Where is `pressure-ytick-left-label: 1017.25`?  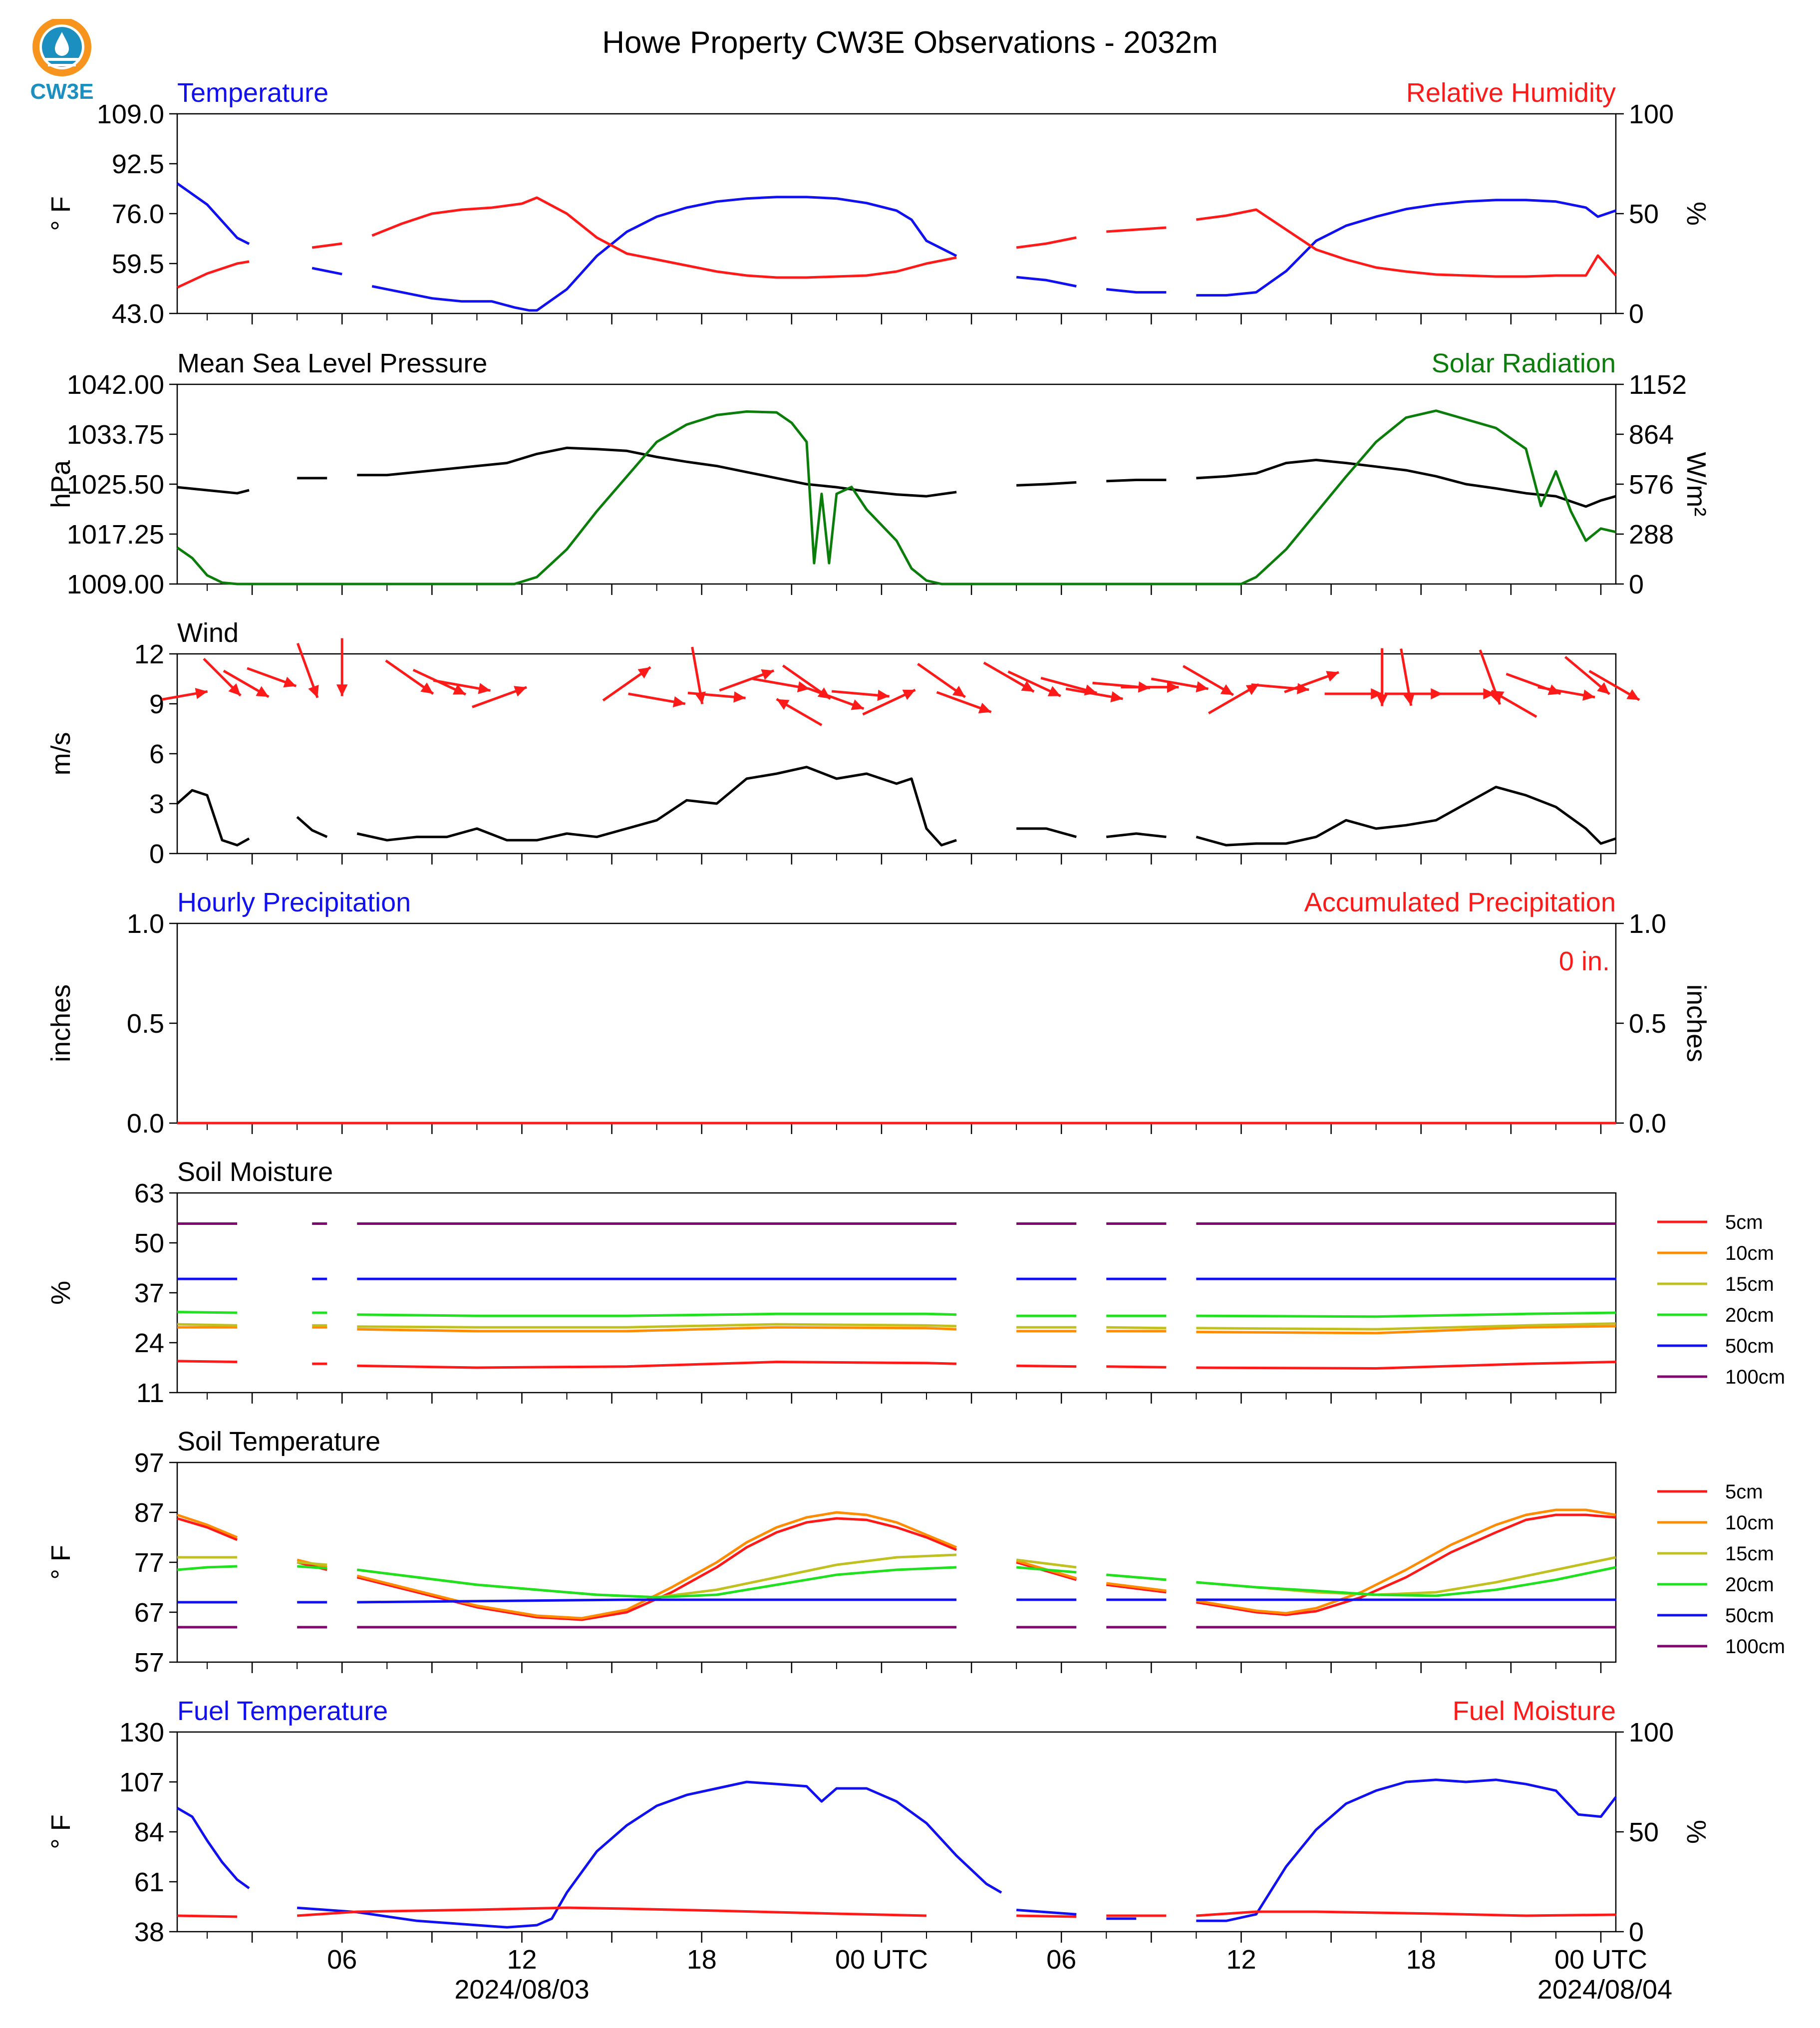
pressure-ytick-left-label: 1017.25 is located at coordinates (115, 535).